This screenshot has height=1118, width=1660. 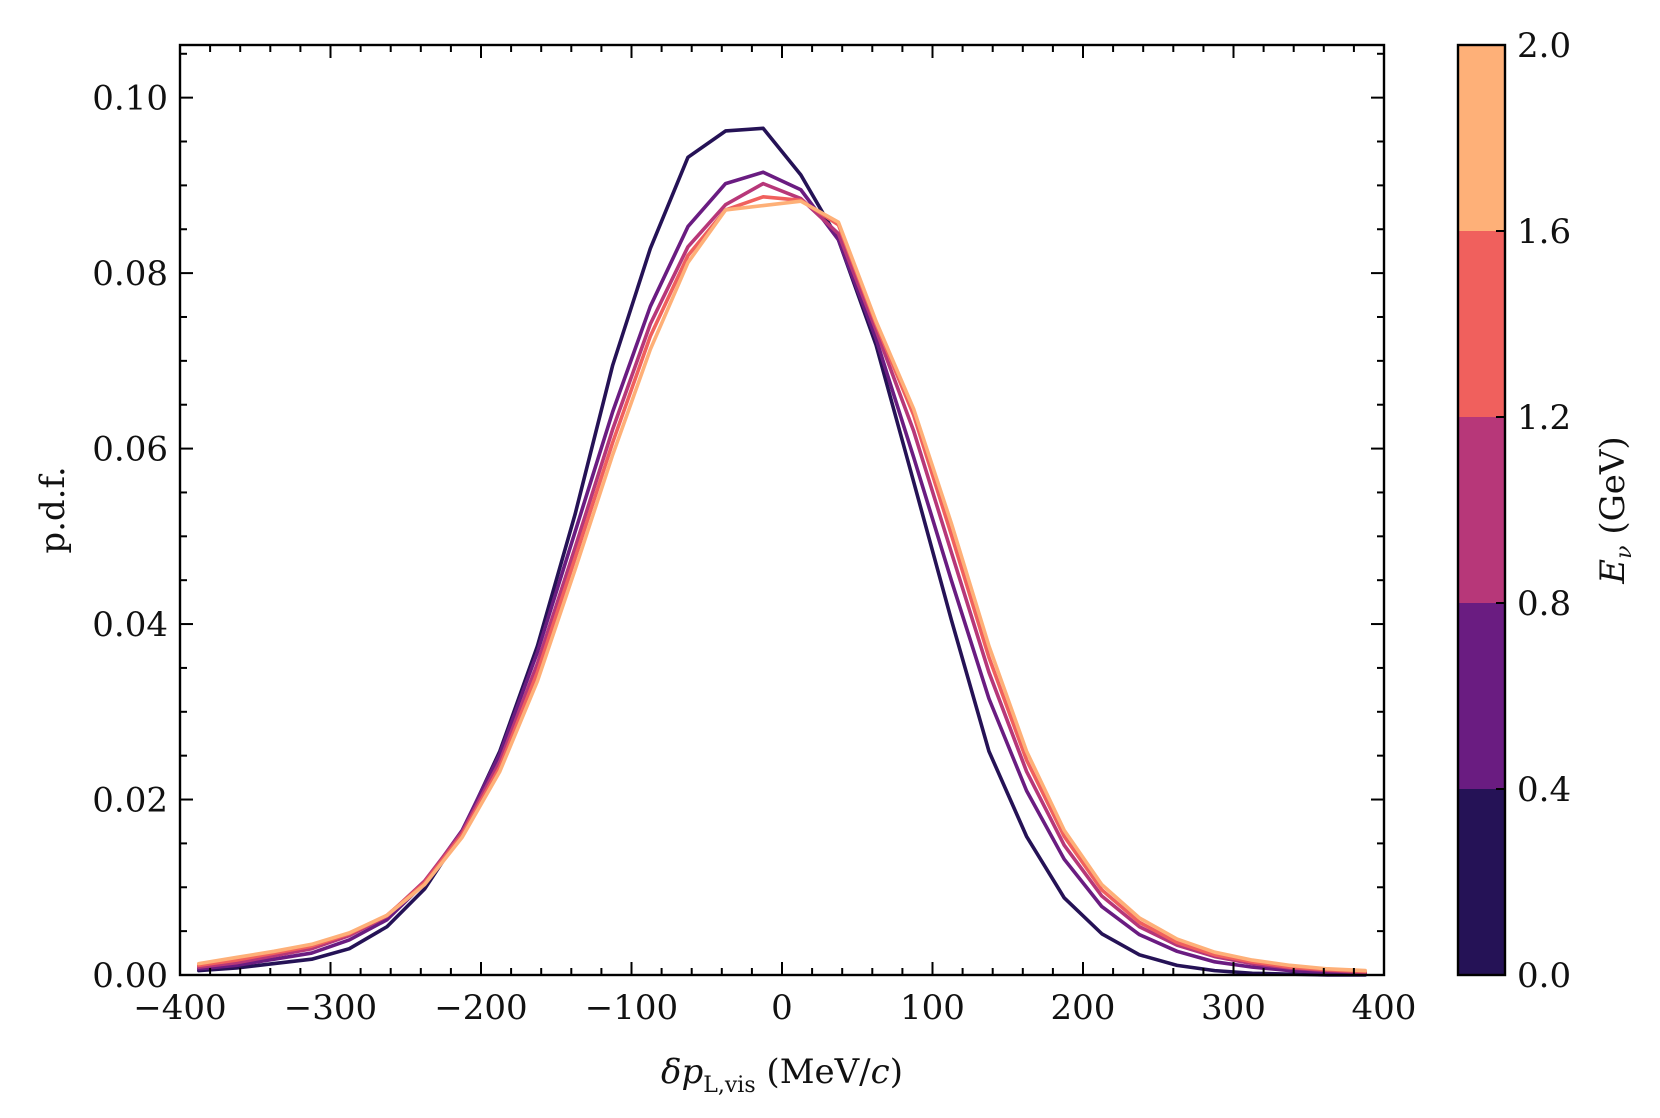 What do you see at coordinates (1233, 1008) in the screenshot?
I see `x-tick-label: 300` at bounding box center [1233, 1008].